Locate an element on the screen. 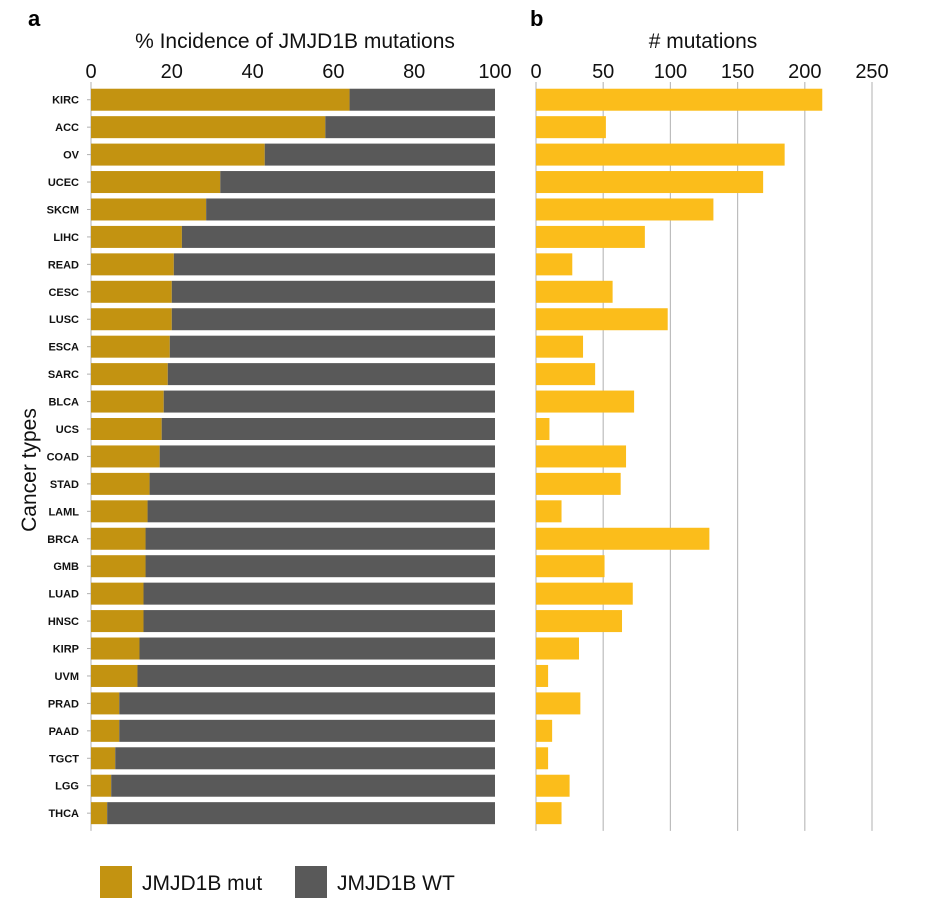  panel-a-x-tick-label: 100 is located at coordinates (494, 72).